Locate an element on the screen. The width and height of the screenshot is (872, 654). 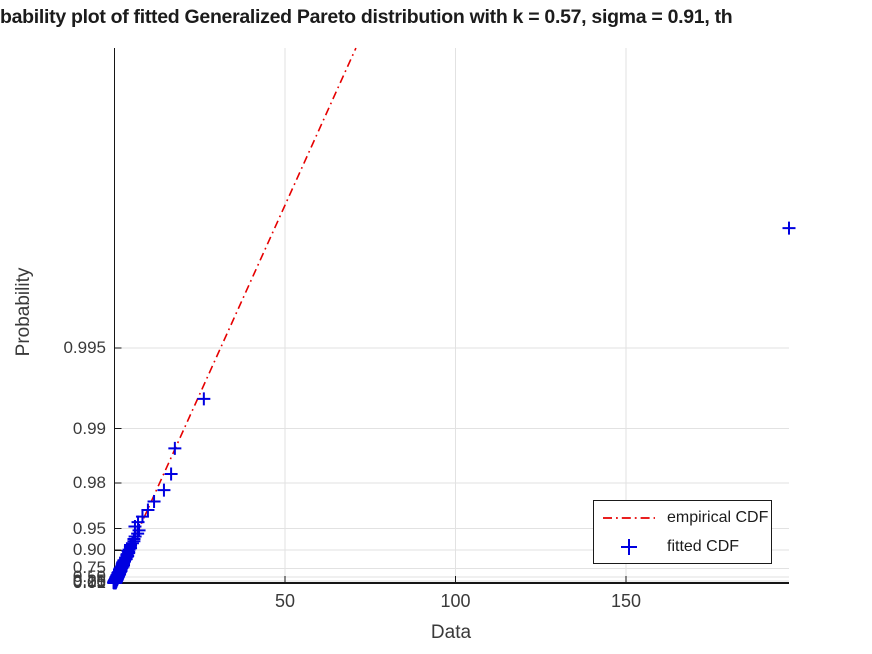
legend: empirical CDF fitted CDF is located at coordinates (682, 532).